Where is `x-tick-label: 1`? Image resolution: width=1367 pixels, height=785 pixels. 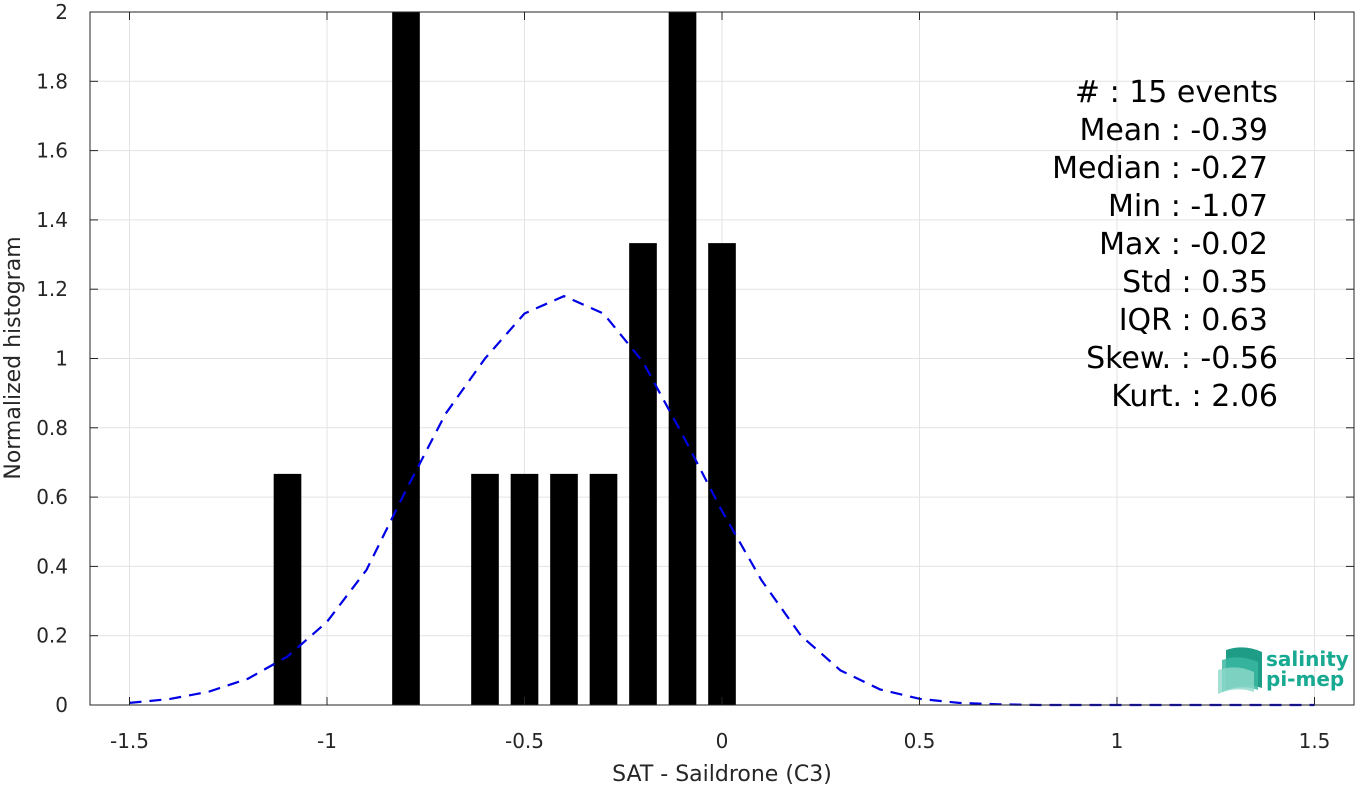
x-tick-label: 1 is located at coordinates (1117, 741).